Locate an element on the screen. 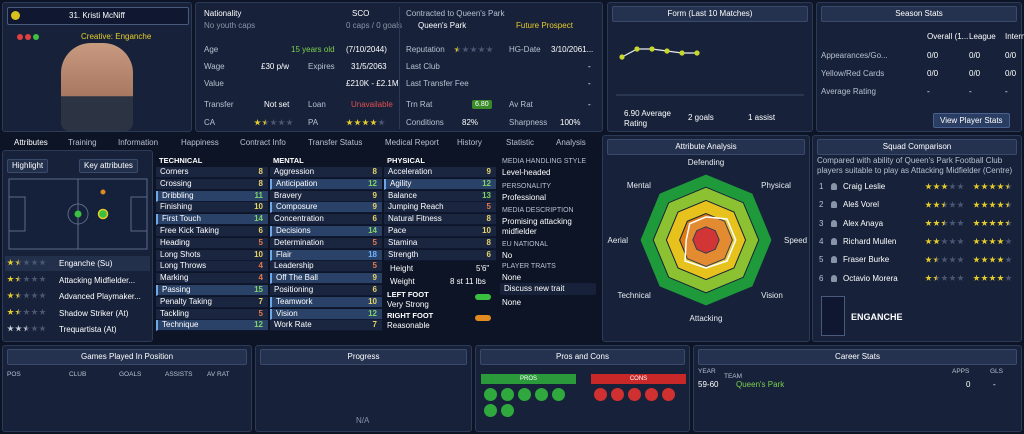  pitch-box is located at coordinates (139, 214).